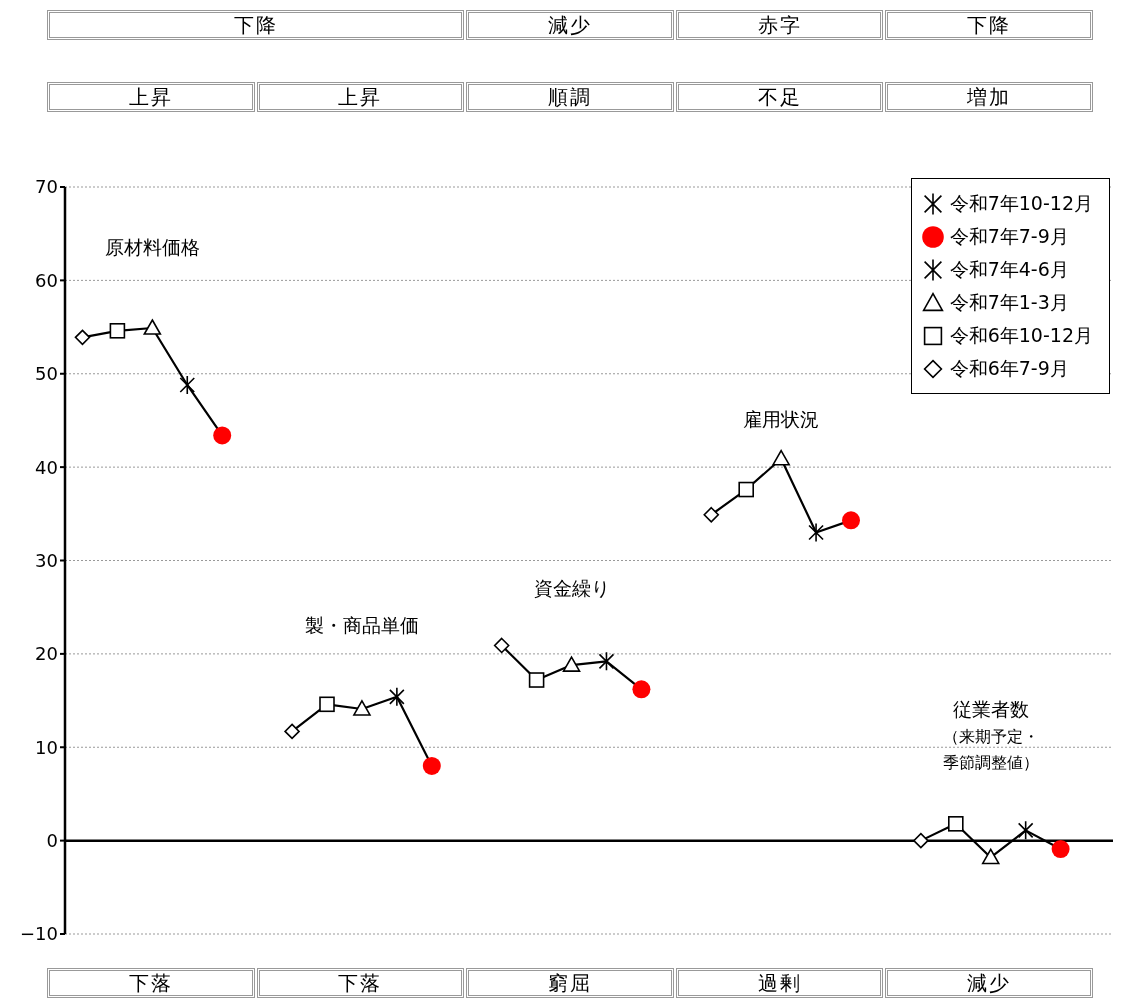 Image resolution: width=1126 pixels, height=1003 pixels. I want to click on annotation: 資金繰り, so click(571, 588).